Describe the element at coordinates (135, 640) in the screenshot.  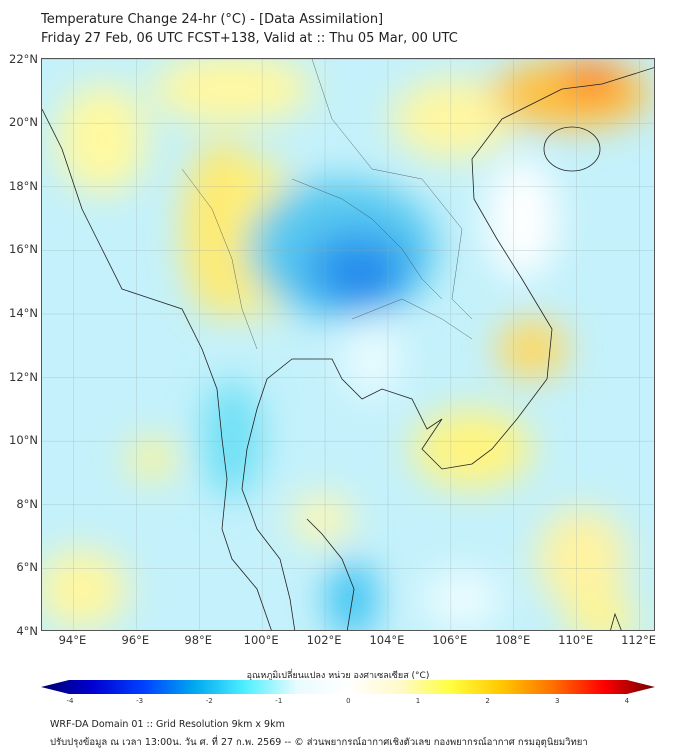
I see `lon-tick-label: 96°E` at that location.